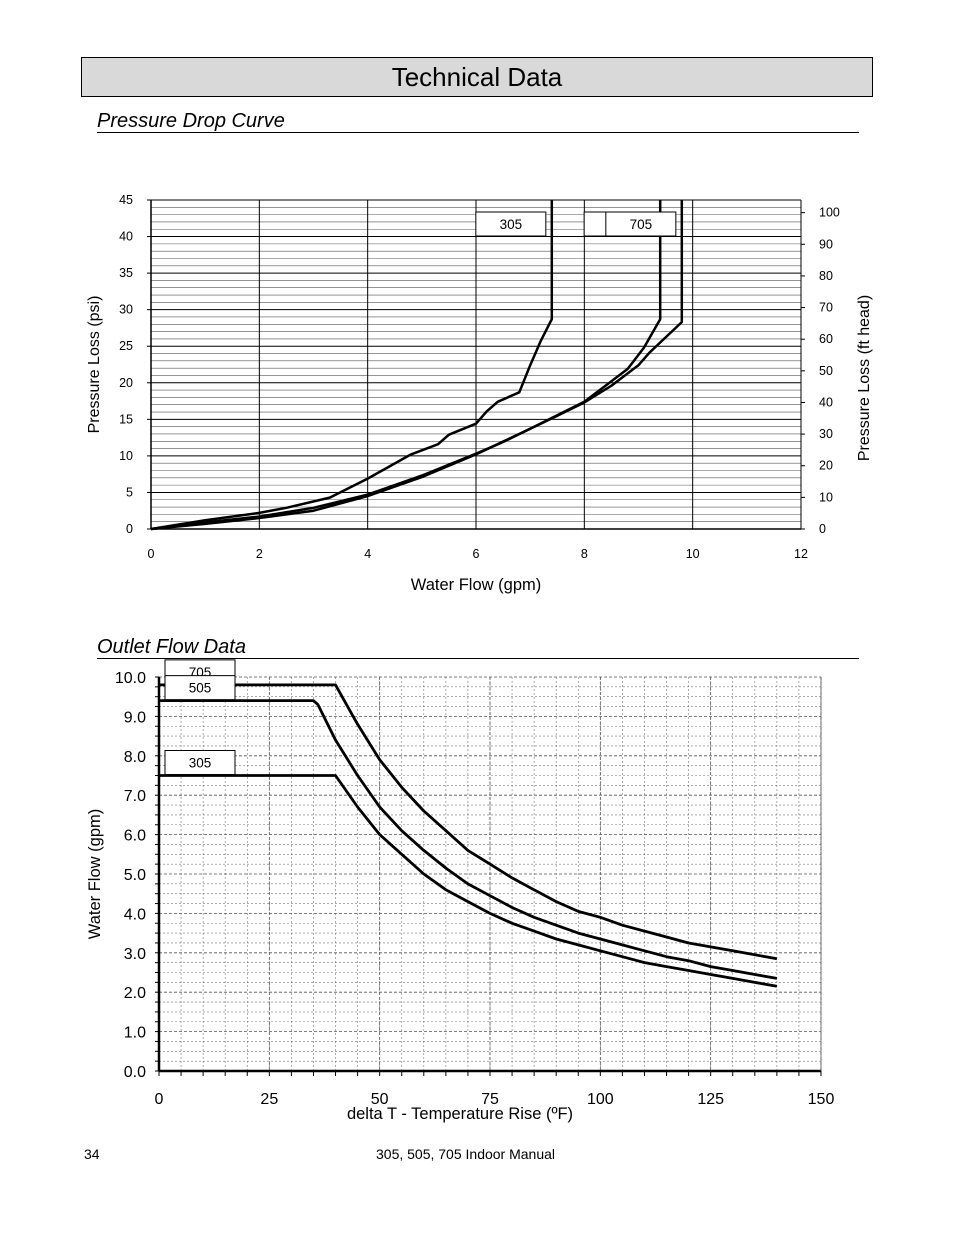 The width and height of the screenshot is (954, 1235). What do you see at coordinates (826, 244) in the screenshot?
I see `pressure-y2-tick-label: 90` at bounding box center [826, 244].